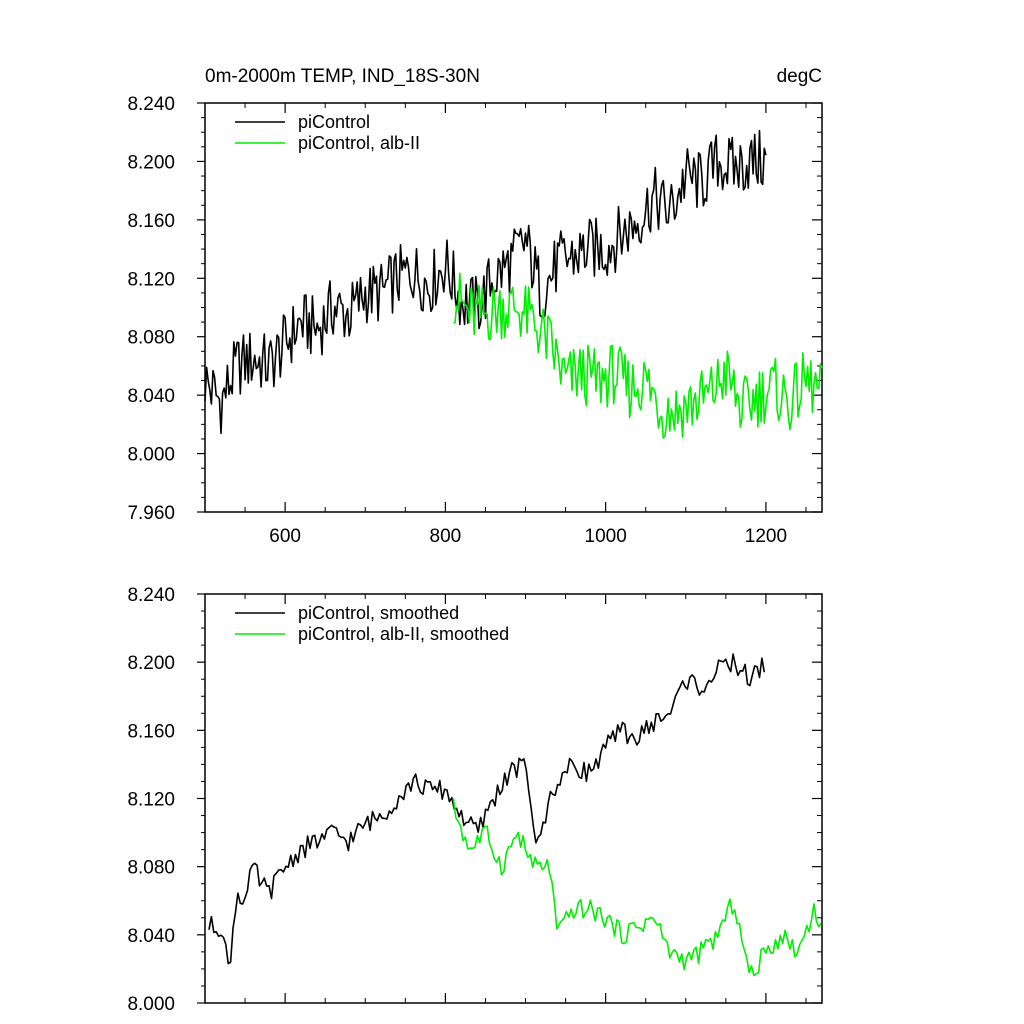 The image size is (1024, 1024). I want to click on top-panel-title: 0m-2000m TEMP, IND_18S-30N, so click(342, 76).